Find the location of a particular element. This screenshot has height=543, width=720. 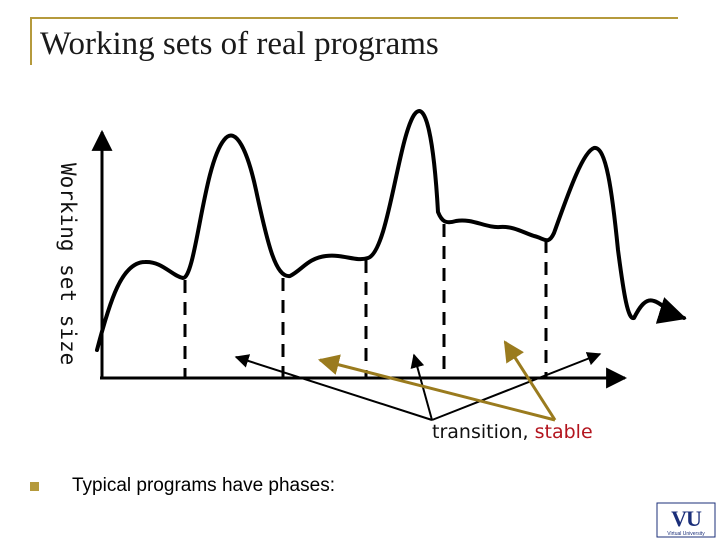

bullet-text: Typical programs have phases: is located at coordinates (203, 485).